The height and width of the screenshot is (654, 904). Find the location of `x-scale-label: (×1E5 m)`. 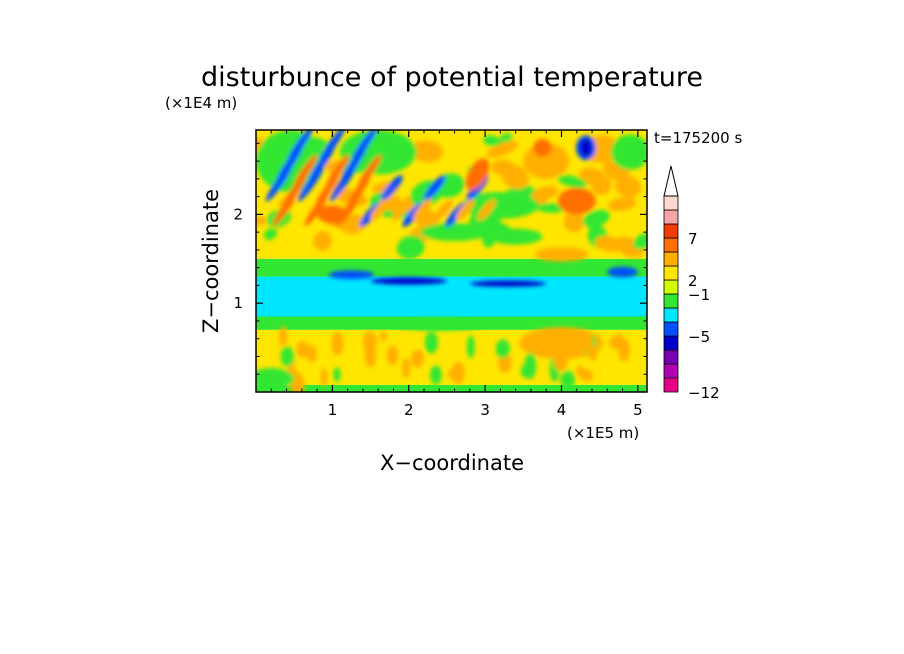

x-scale-label: (×1E5 m) is located at coordinates (603, 433).